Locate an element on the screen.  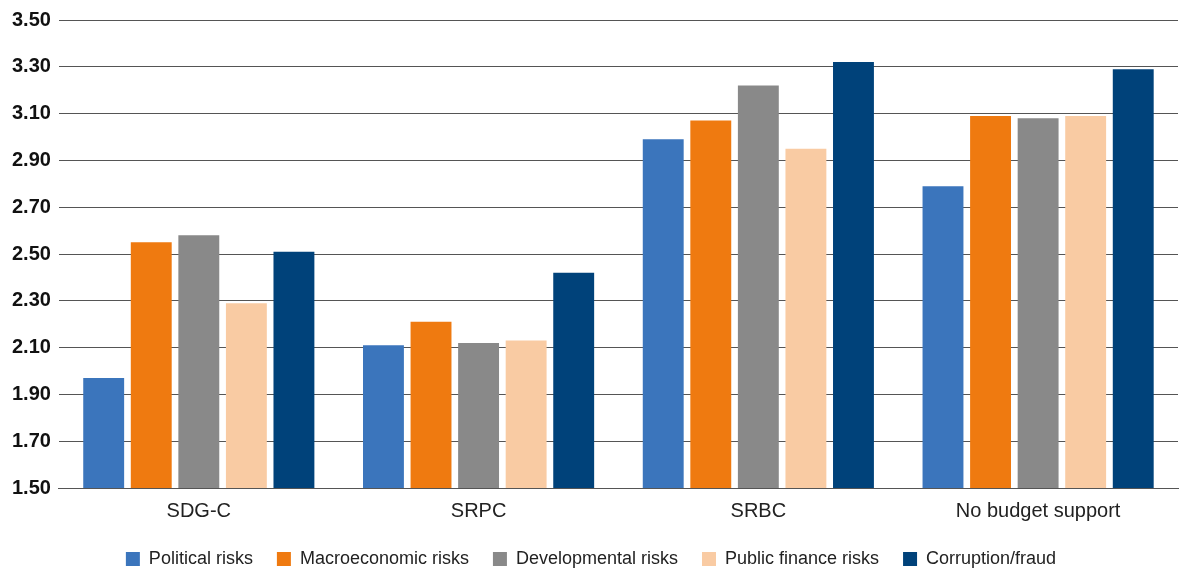
legend-label: Public finance risks is located at coordinates (802, 557).